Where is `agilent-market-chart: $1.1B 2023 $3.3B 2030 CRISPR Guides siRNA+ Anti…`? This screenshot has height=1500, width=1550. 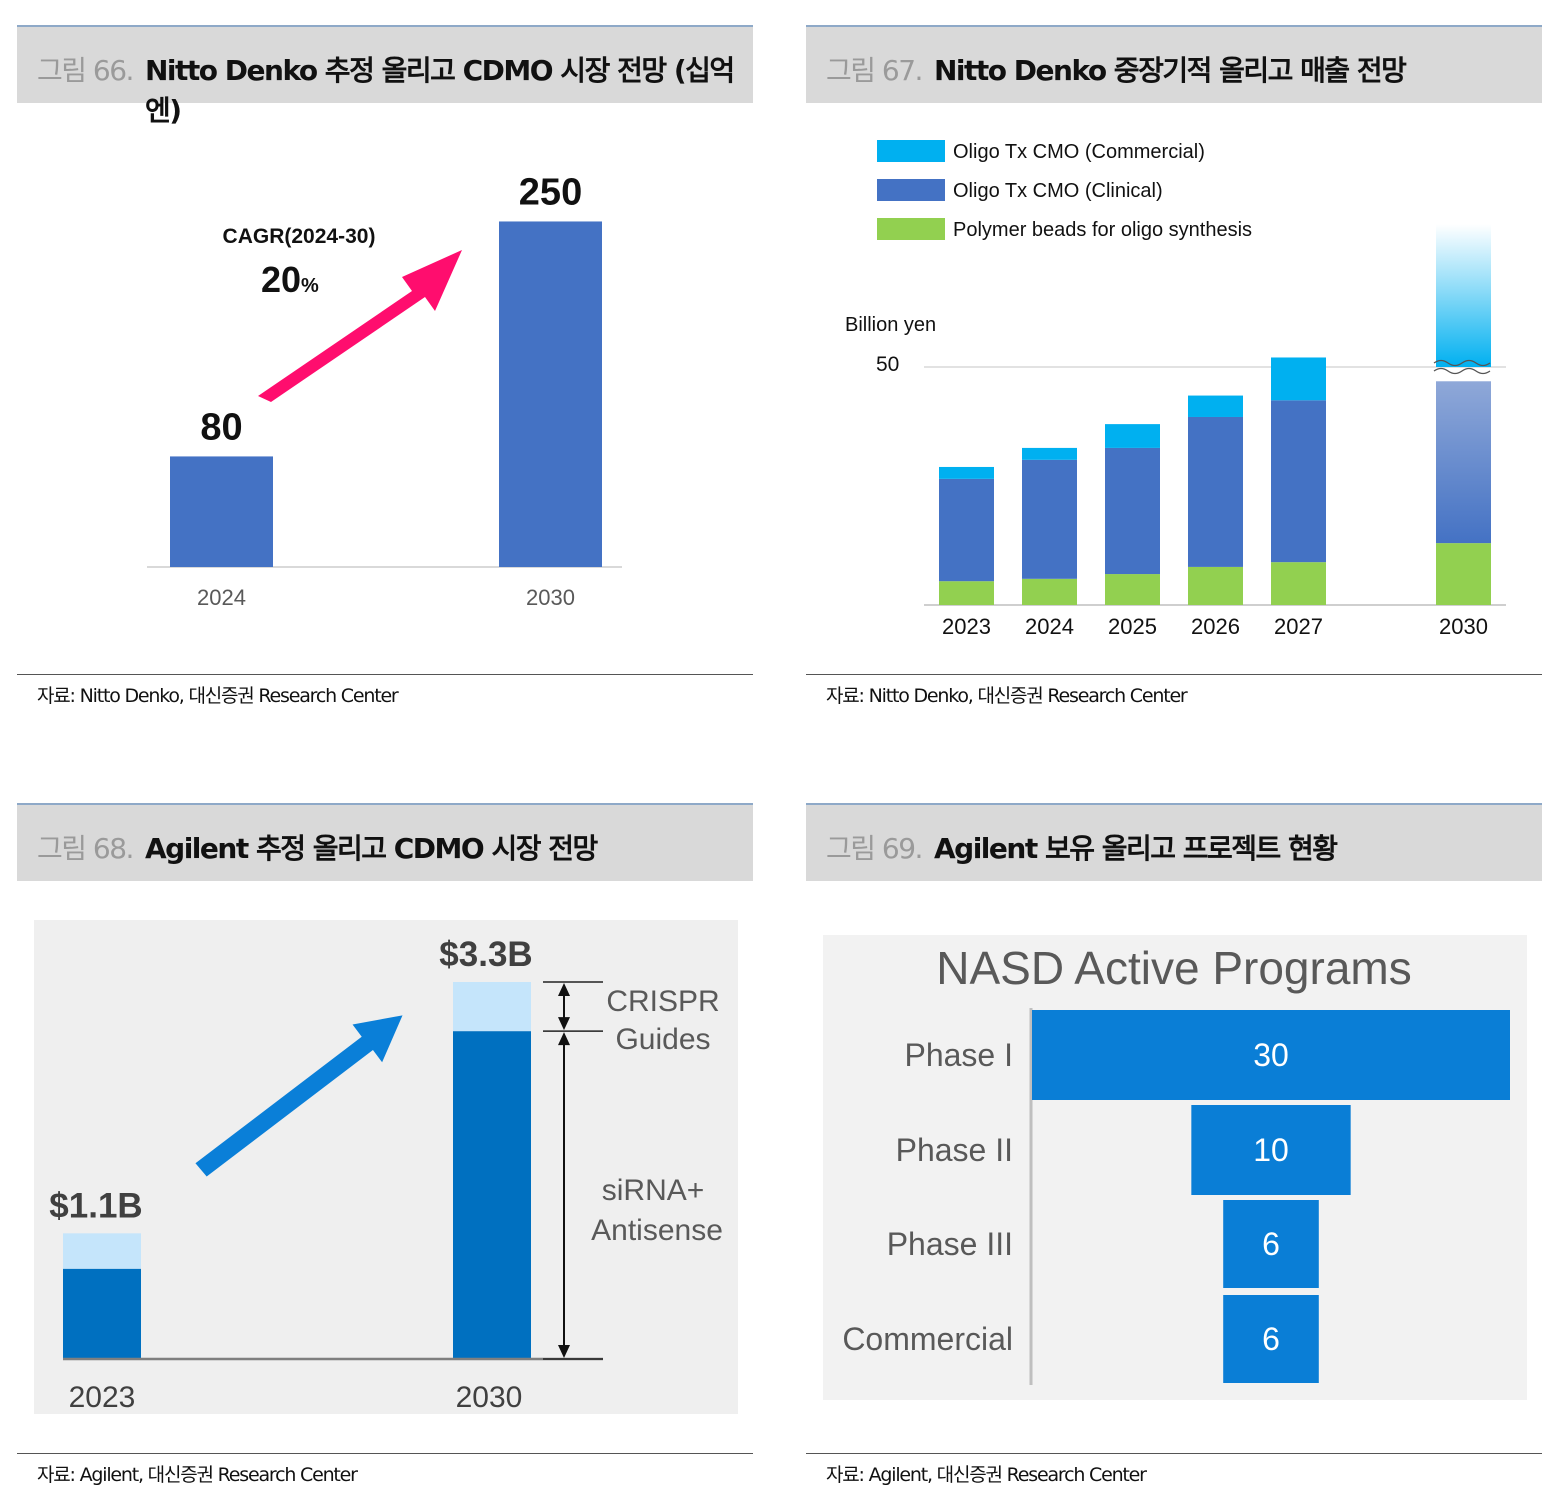 agilent-market-chart: $1.1B 2023 $3.3B 2030 CRISPR Guides siRNA+ Anti… is located at coordinates (386, 1167).